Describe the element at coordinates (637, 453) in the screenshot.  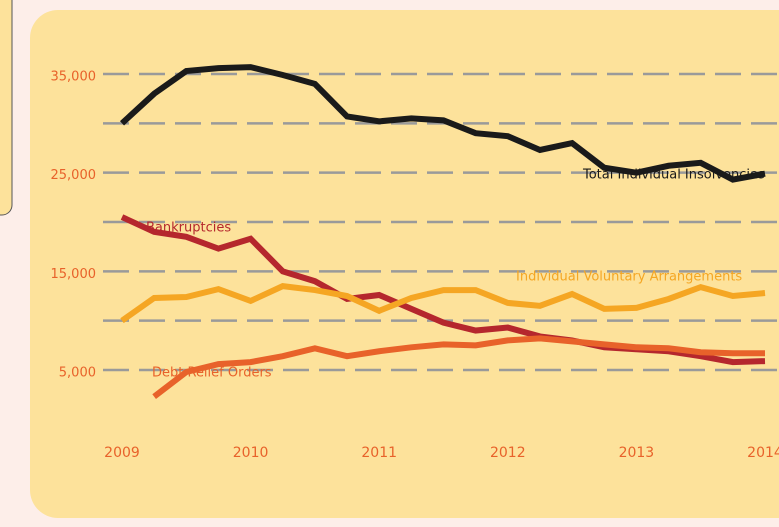
I see `x-tick-label: 2013` at that location.